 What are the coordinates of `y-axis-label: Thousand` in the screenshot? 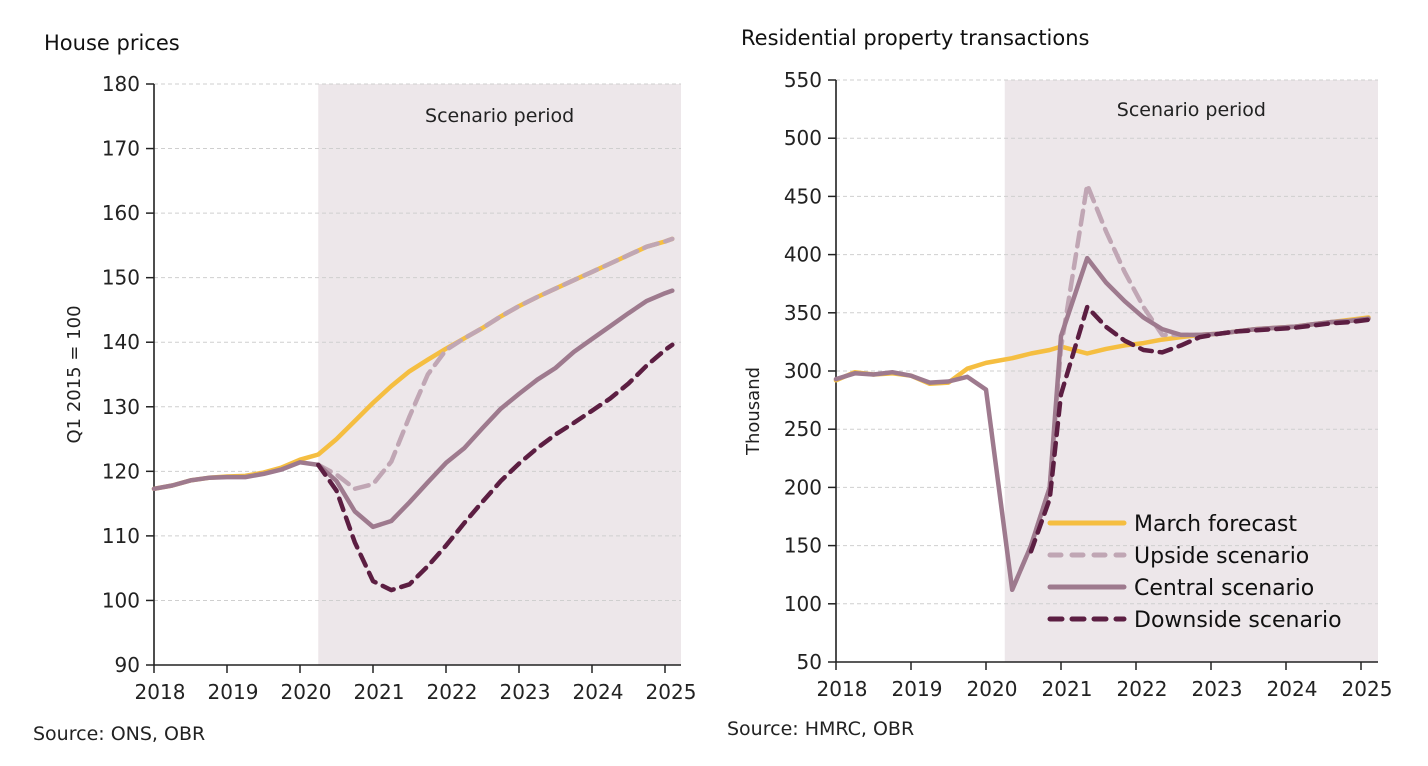 It's located at (753, 411).